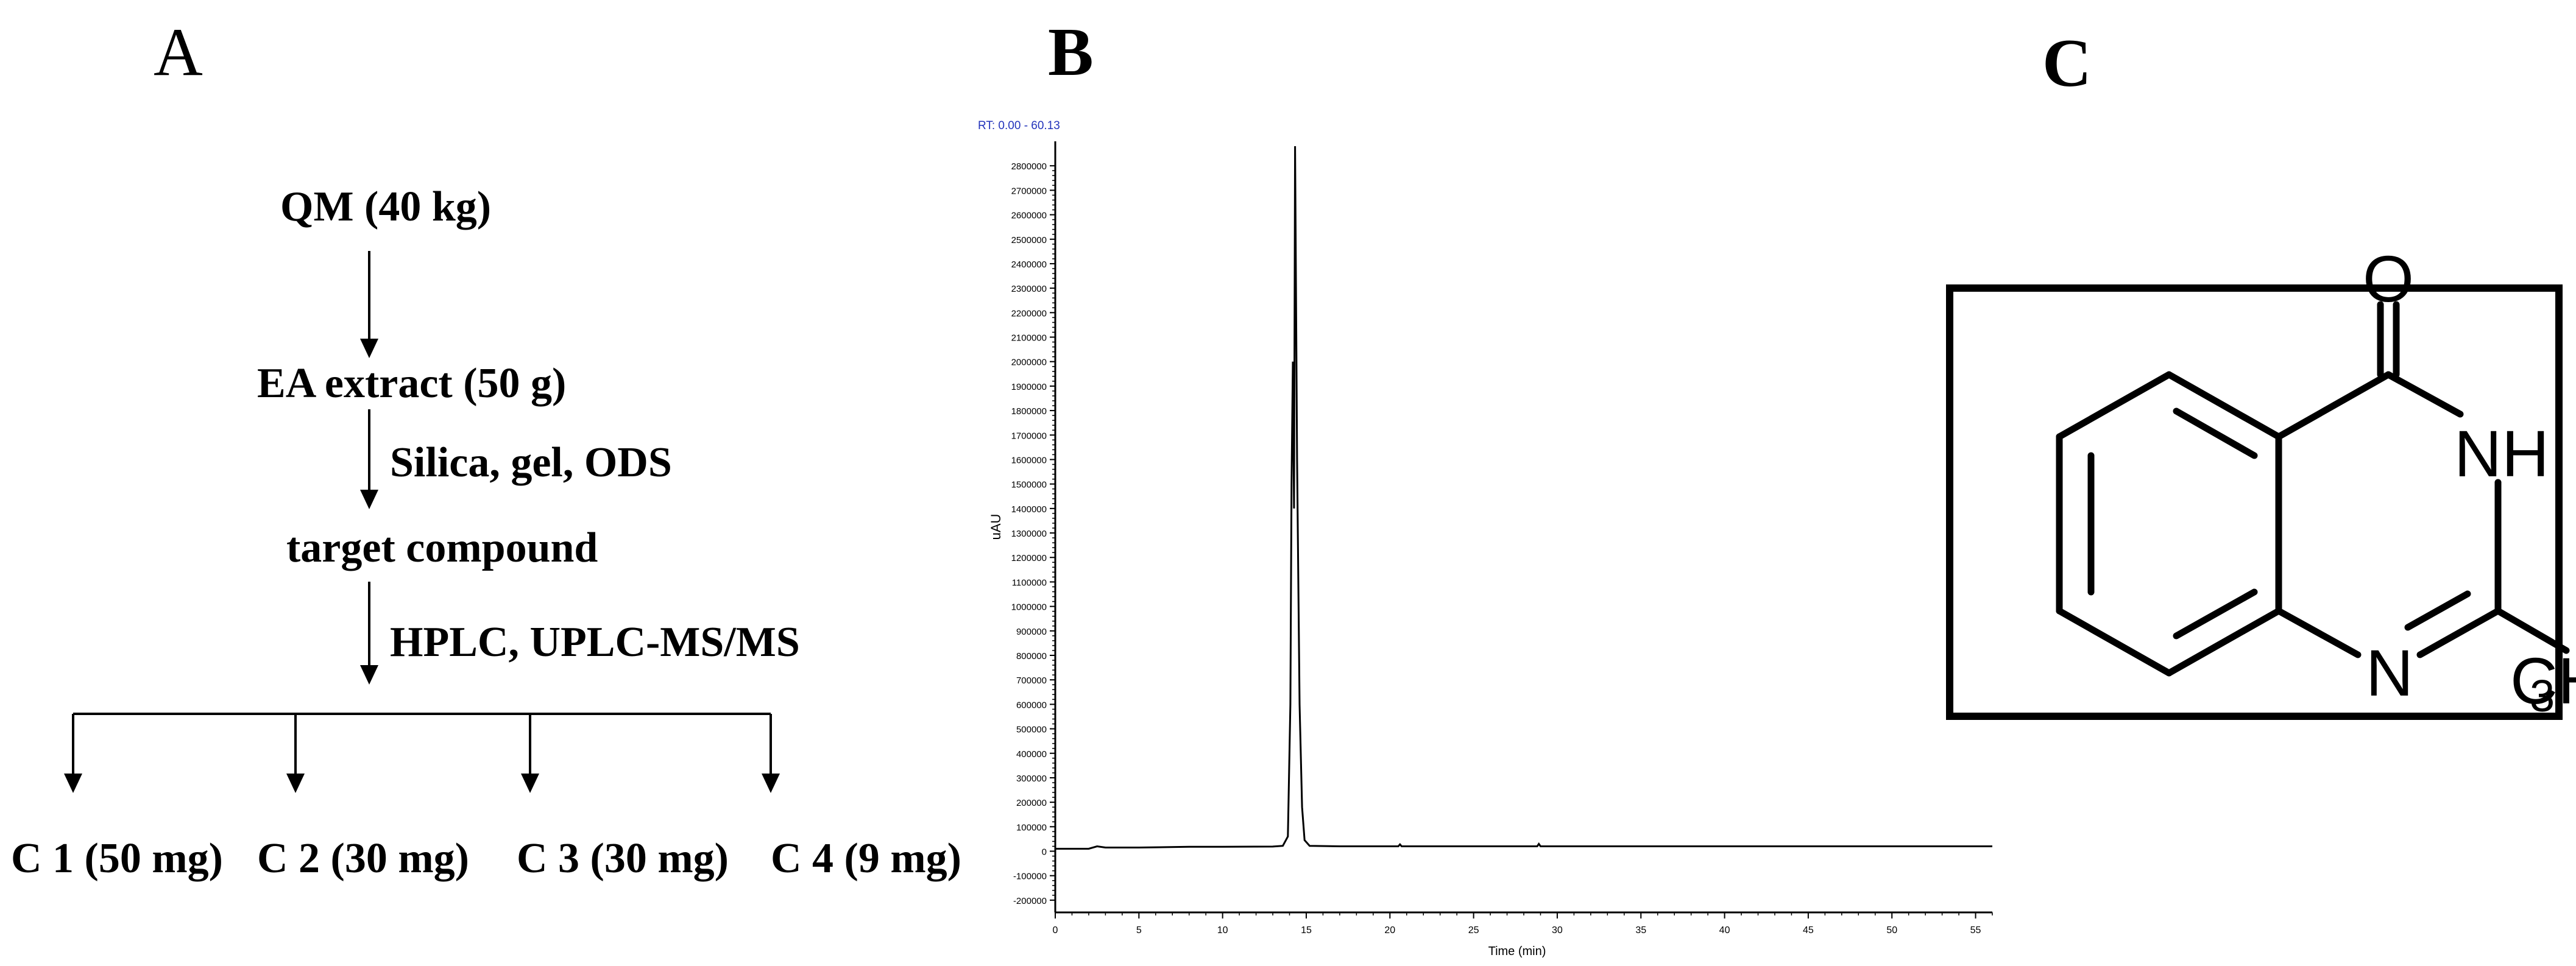 The image size is (2576, 966). I want to click on y-tick-label: 900000, so click(1031, 632).